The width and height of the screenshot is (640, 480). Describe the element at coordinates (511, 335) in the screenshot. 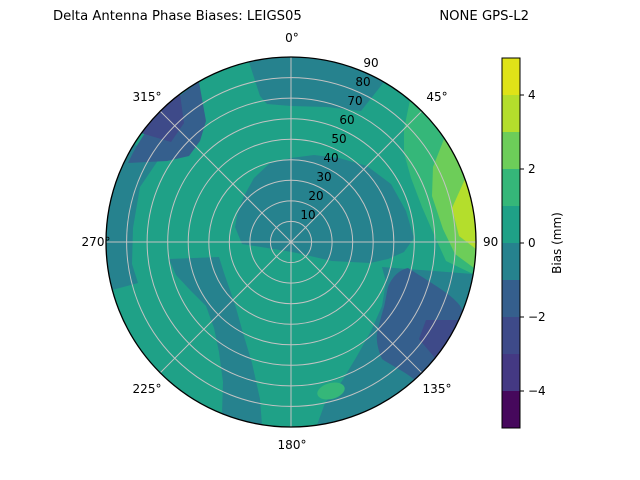

I see `colorbar-band-n3-n2` at that location.